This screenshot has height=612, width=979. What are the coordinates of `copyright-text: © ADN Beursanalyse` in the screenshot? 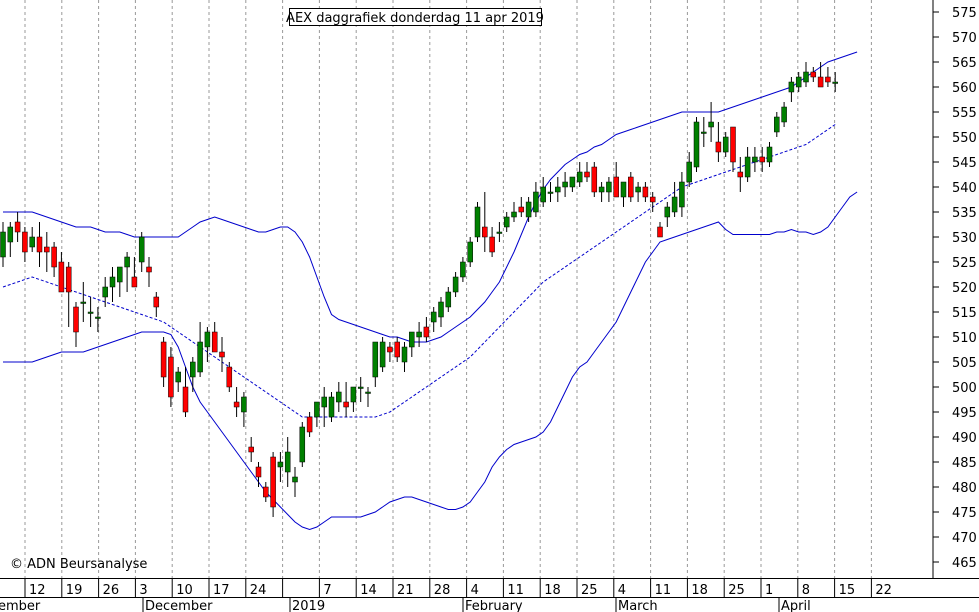 It's located at (78, 564).